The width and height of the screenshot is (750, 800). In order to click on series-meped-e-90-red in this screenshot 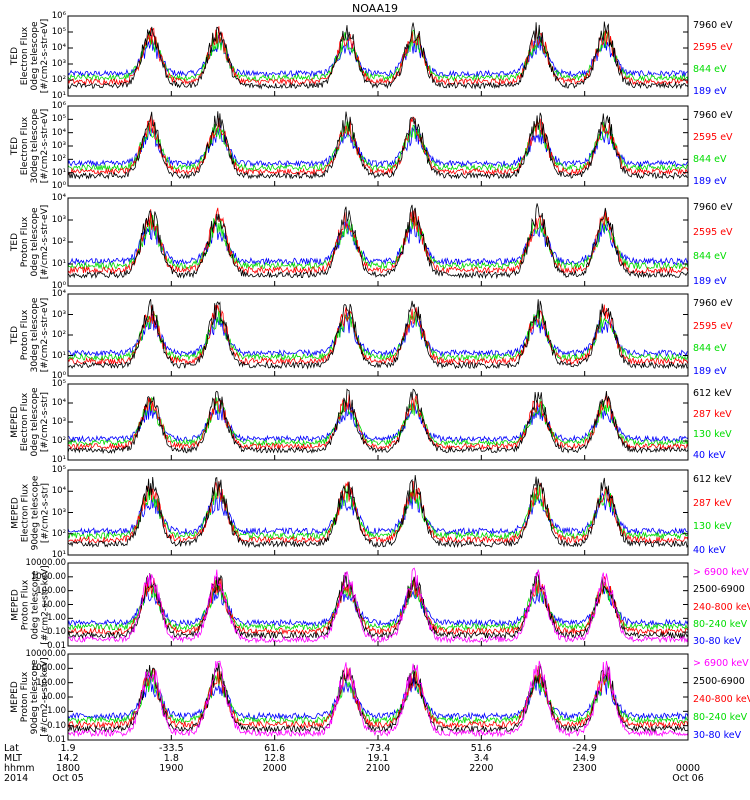, I will do `click(378, 512)`.